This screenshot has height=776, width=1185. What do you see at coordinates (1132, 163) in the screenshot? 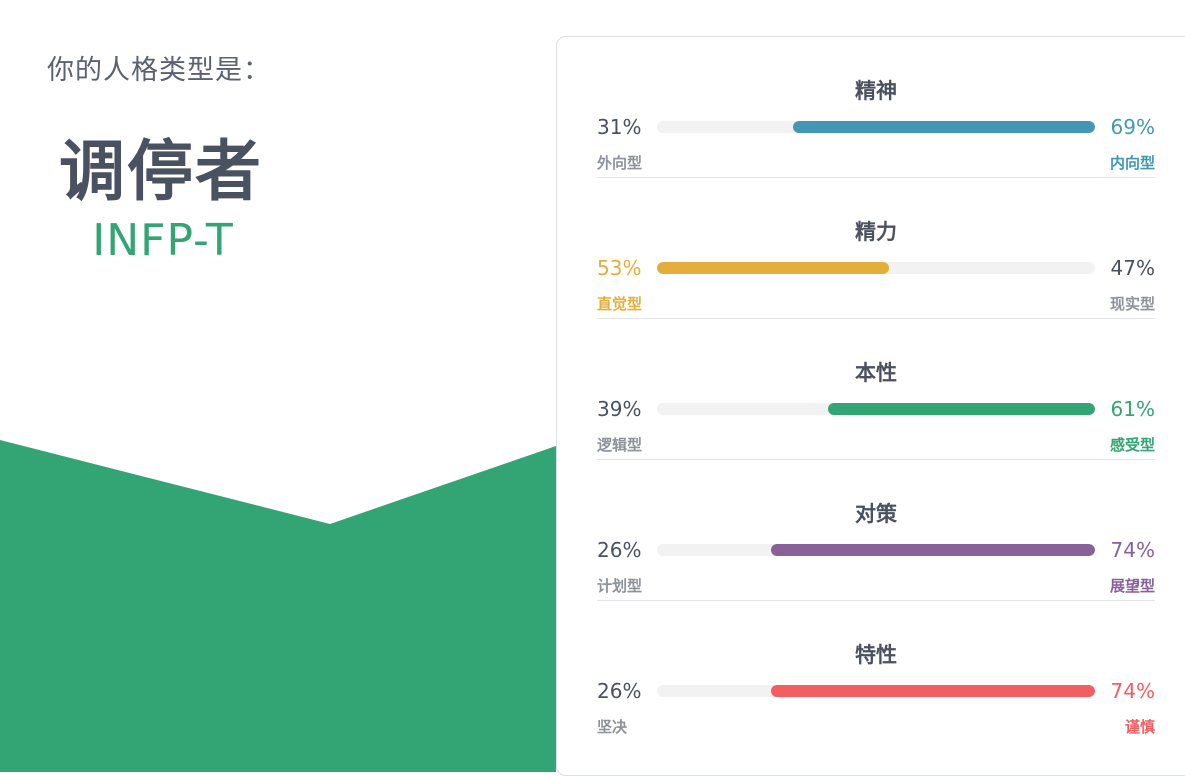
I see `trait-right-label: 内向型` at bounding box center [1132, 163].